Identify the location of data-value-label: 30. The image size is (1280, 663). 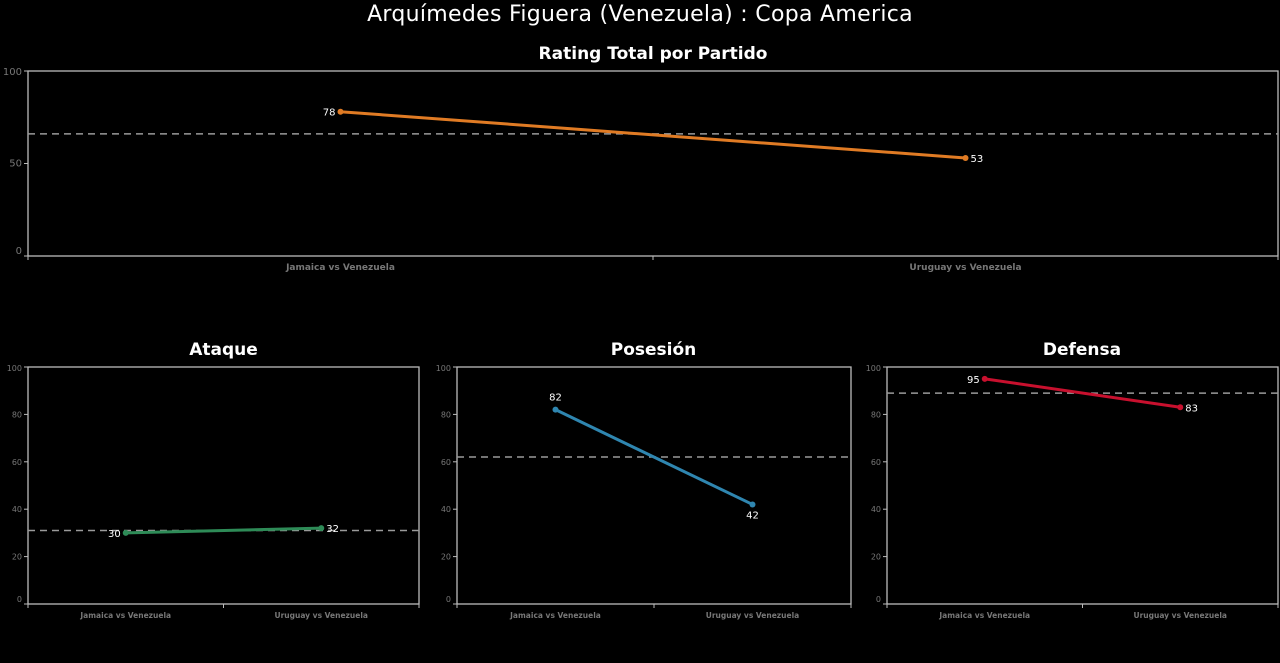
(114, 534).